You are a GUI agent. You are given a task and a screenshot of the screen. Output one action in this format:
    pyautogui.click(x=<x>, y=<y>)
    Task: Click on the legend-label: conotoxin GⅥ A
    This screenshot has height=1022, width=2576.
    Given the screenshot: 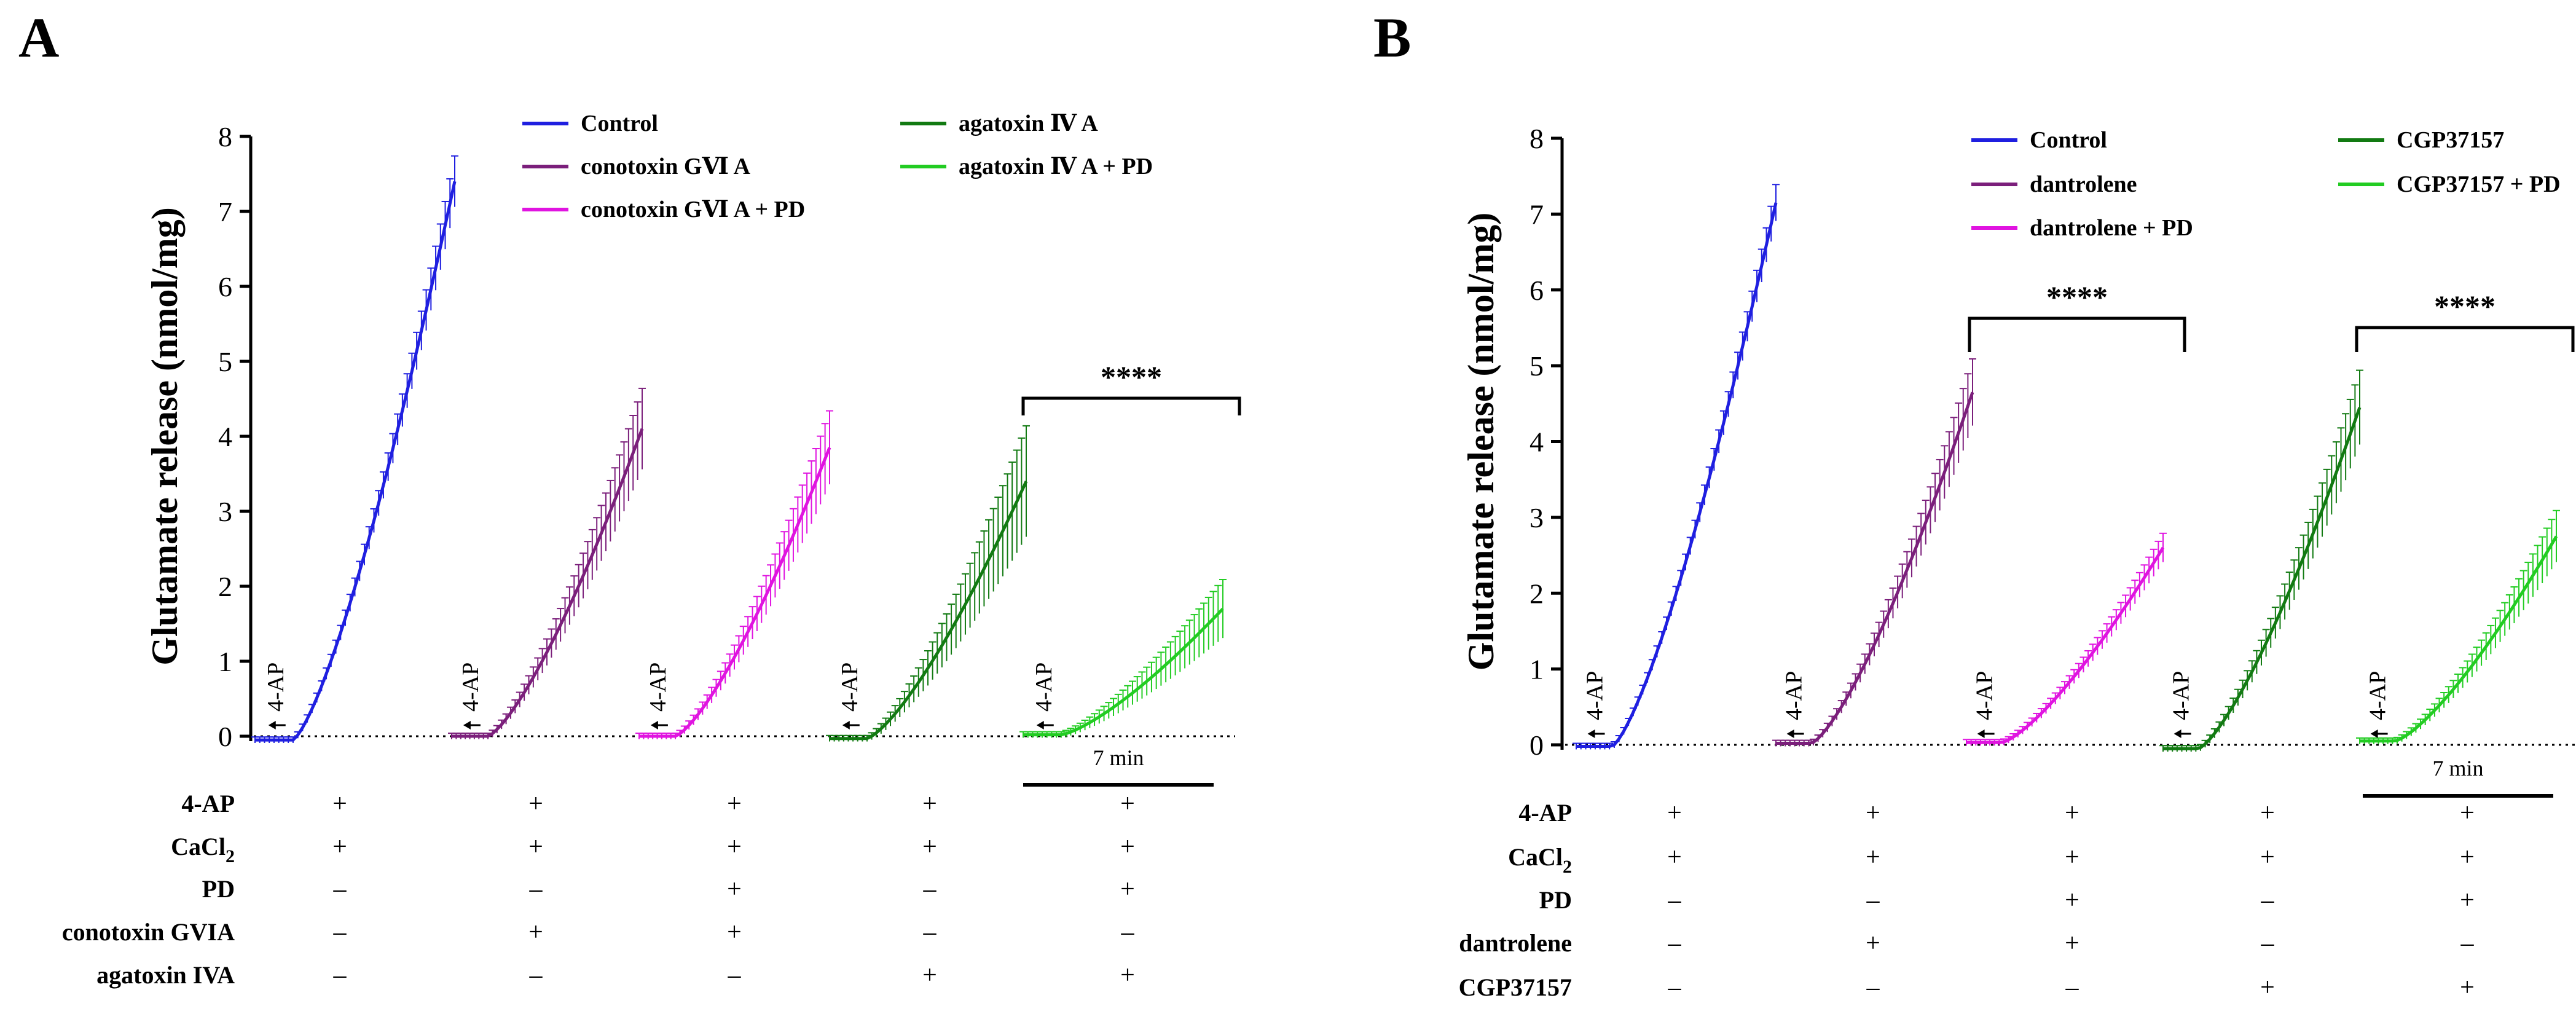 What is the action you would take?
    pyautogui.click(x=666, y=167)
    